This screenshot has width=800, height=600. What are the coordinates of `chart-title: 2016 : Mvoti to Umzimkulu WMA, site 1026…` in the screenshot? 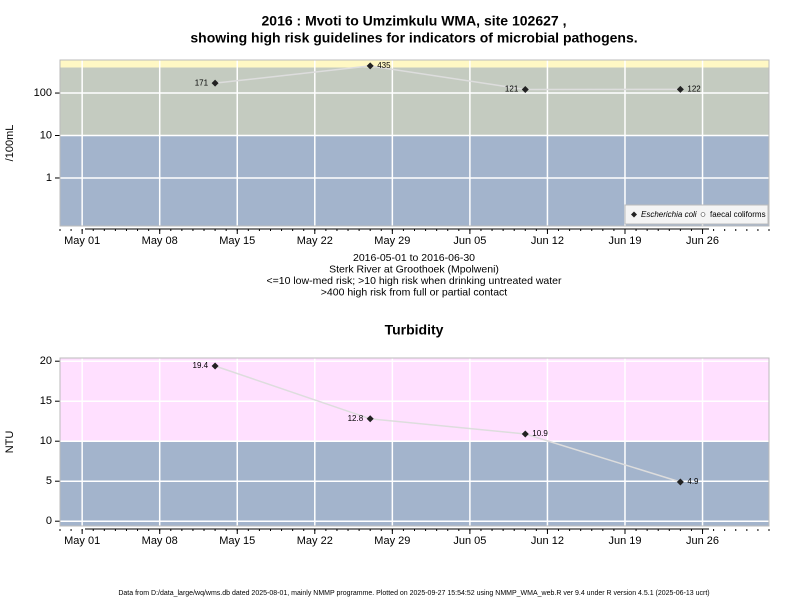 It's located at (414, 21).